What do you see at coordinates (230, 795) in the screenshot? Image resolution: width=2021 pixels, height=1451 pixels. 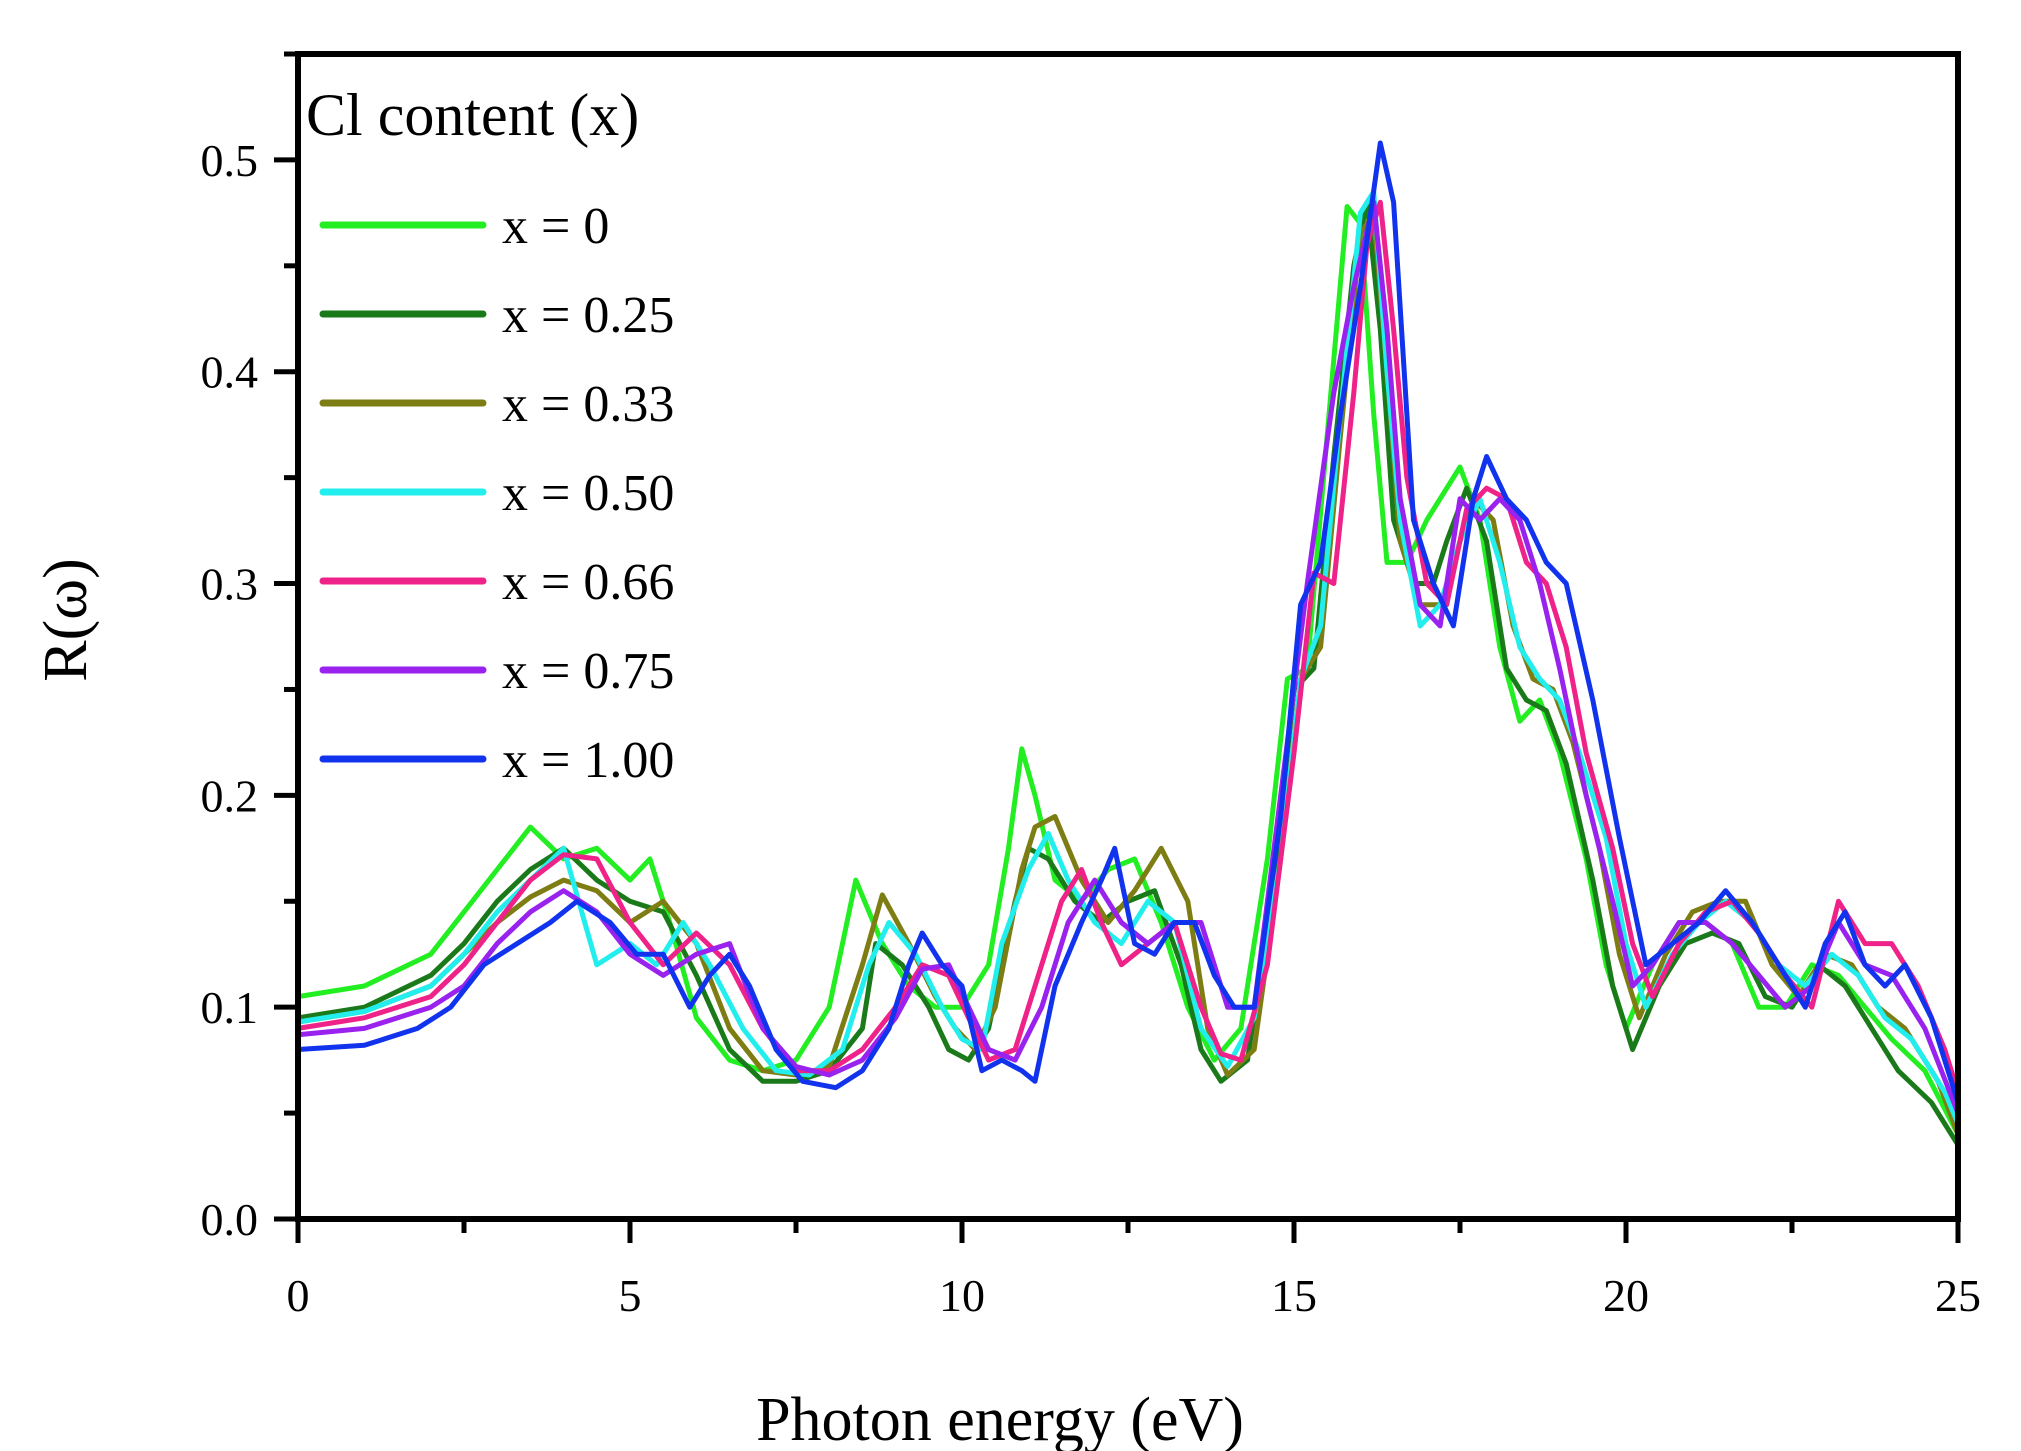 I see `y-tick-label: 0.2` at bounding box center [230, 795].